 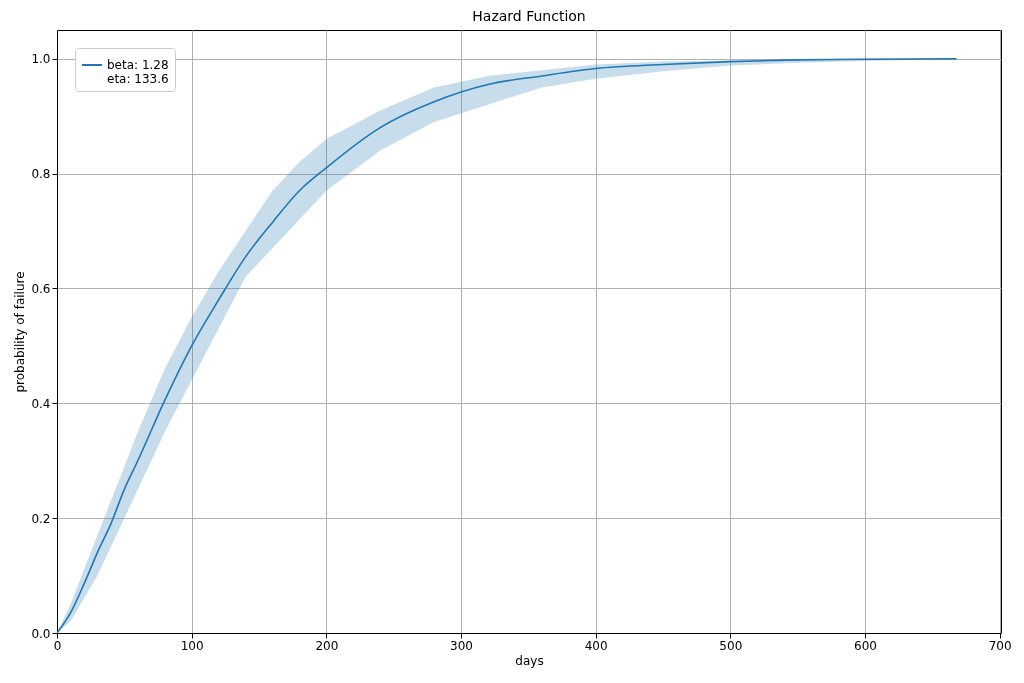 I want to click on x-tick-label: 600, so click(x=865, y=645).